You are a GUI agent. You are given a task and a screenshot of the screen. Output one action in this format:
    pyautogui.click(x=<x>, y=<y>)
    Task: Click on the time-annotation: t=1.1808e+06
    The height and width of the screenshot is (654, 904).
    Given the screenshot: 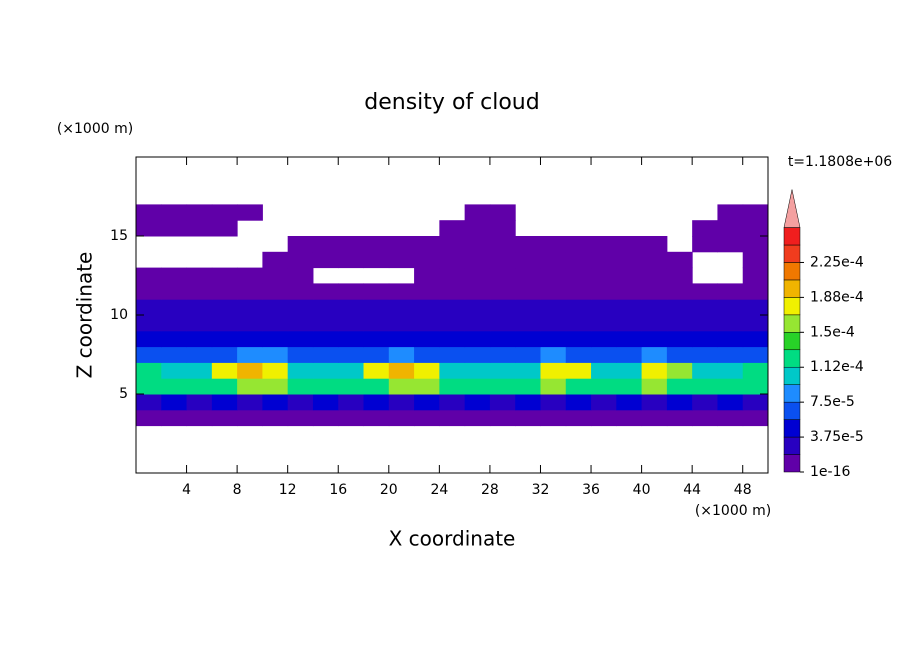 What is the action you would take?
    pyautogui.click(x=840, y=162)
    